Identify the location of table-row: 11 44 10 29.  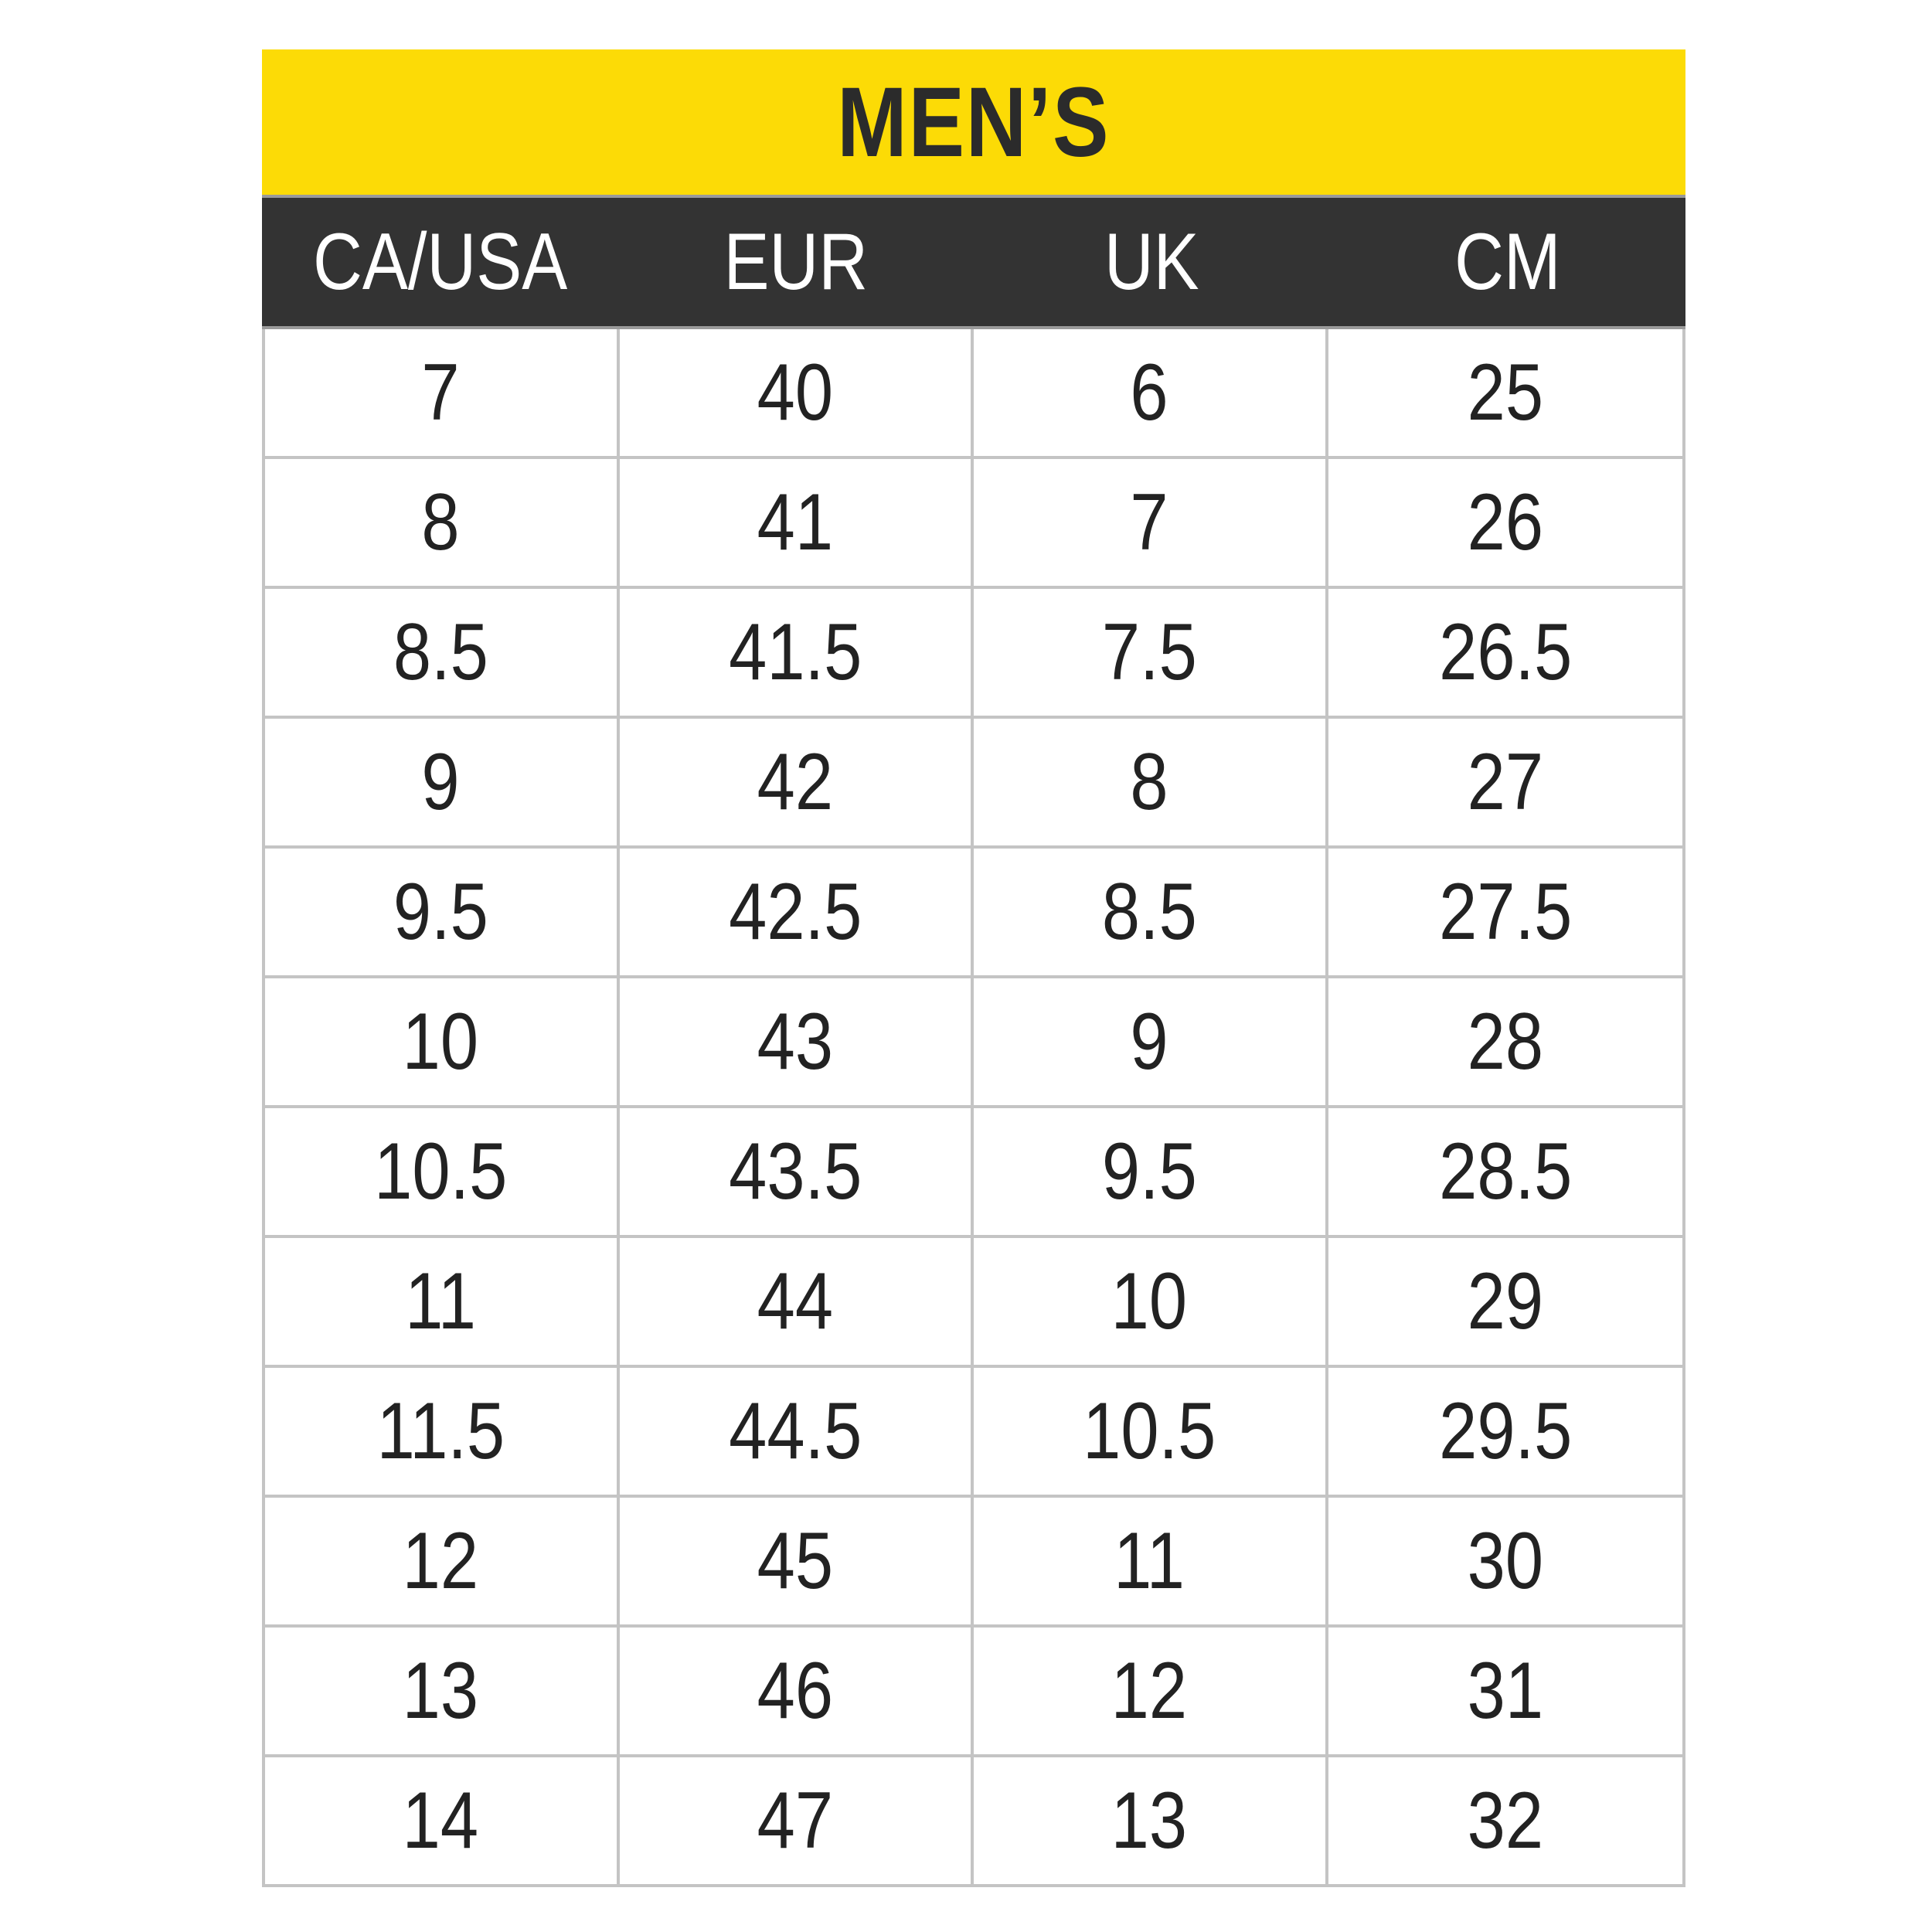
(974, 1303).